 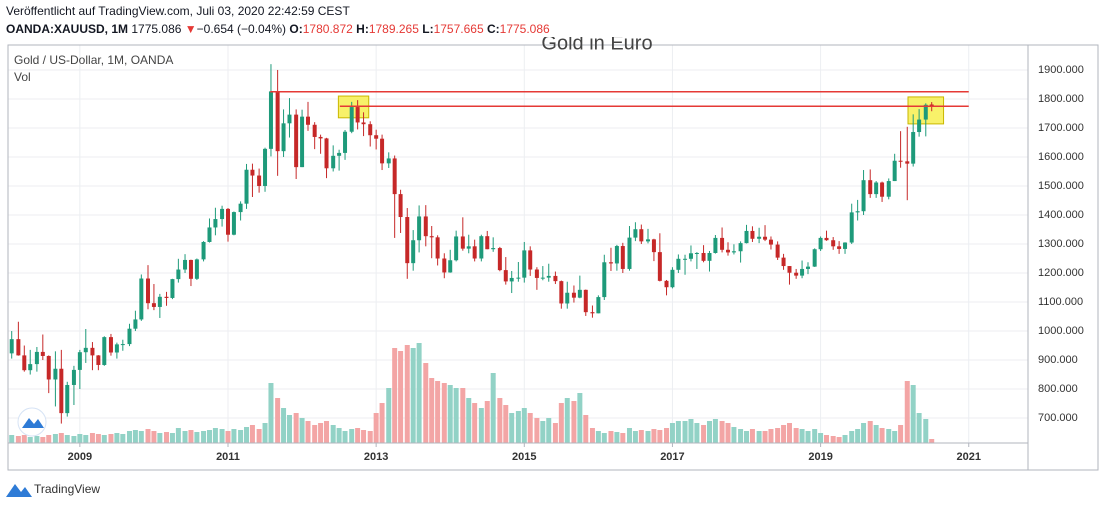 What do you see at coordinates (1061, 244) in the screenshot?
I see `y-tick-label: 1300.000` at bounding box center [1061, 244].